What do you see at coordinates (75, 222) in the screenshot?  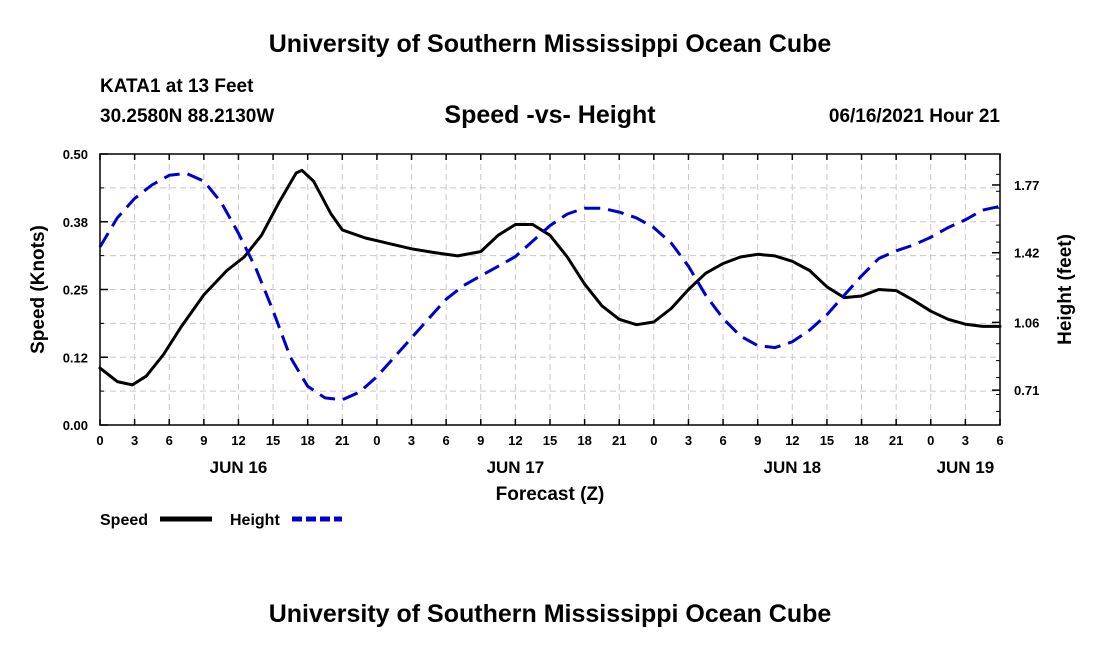 I see `y-left-tick-label: 0.38` at bounding box center [75, 222].